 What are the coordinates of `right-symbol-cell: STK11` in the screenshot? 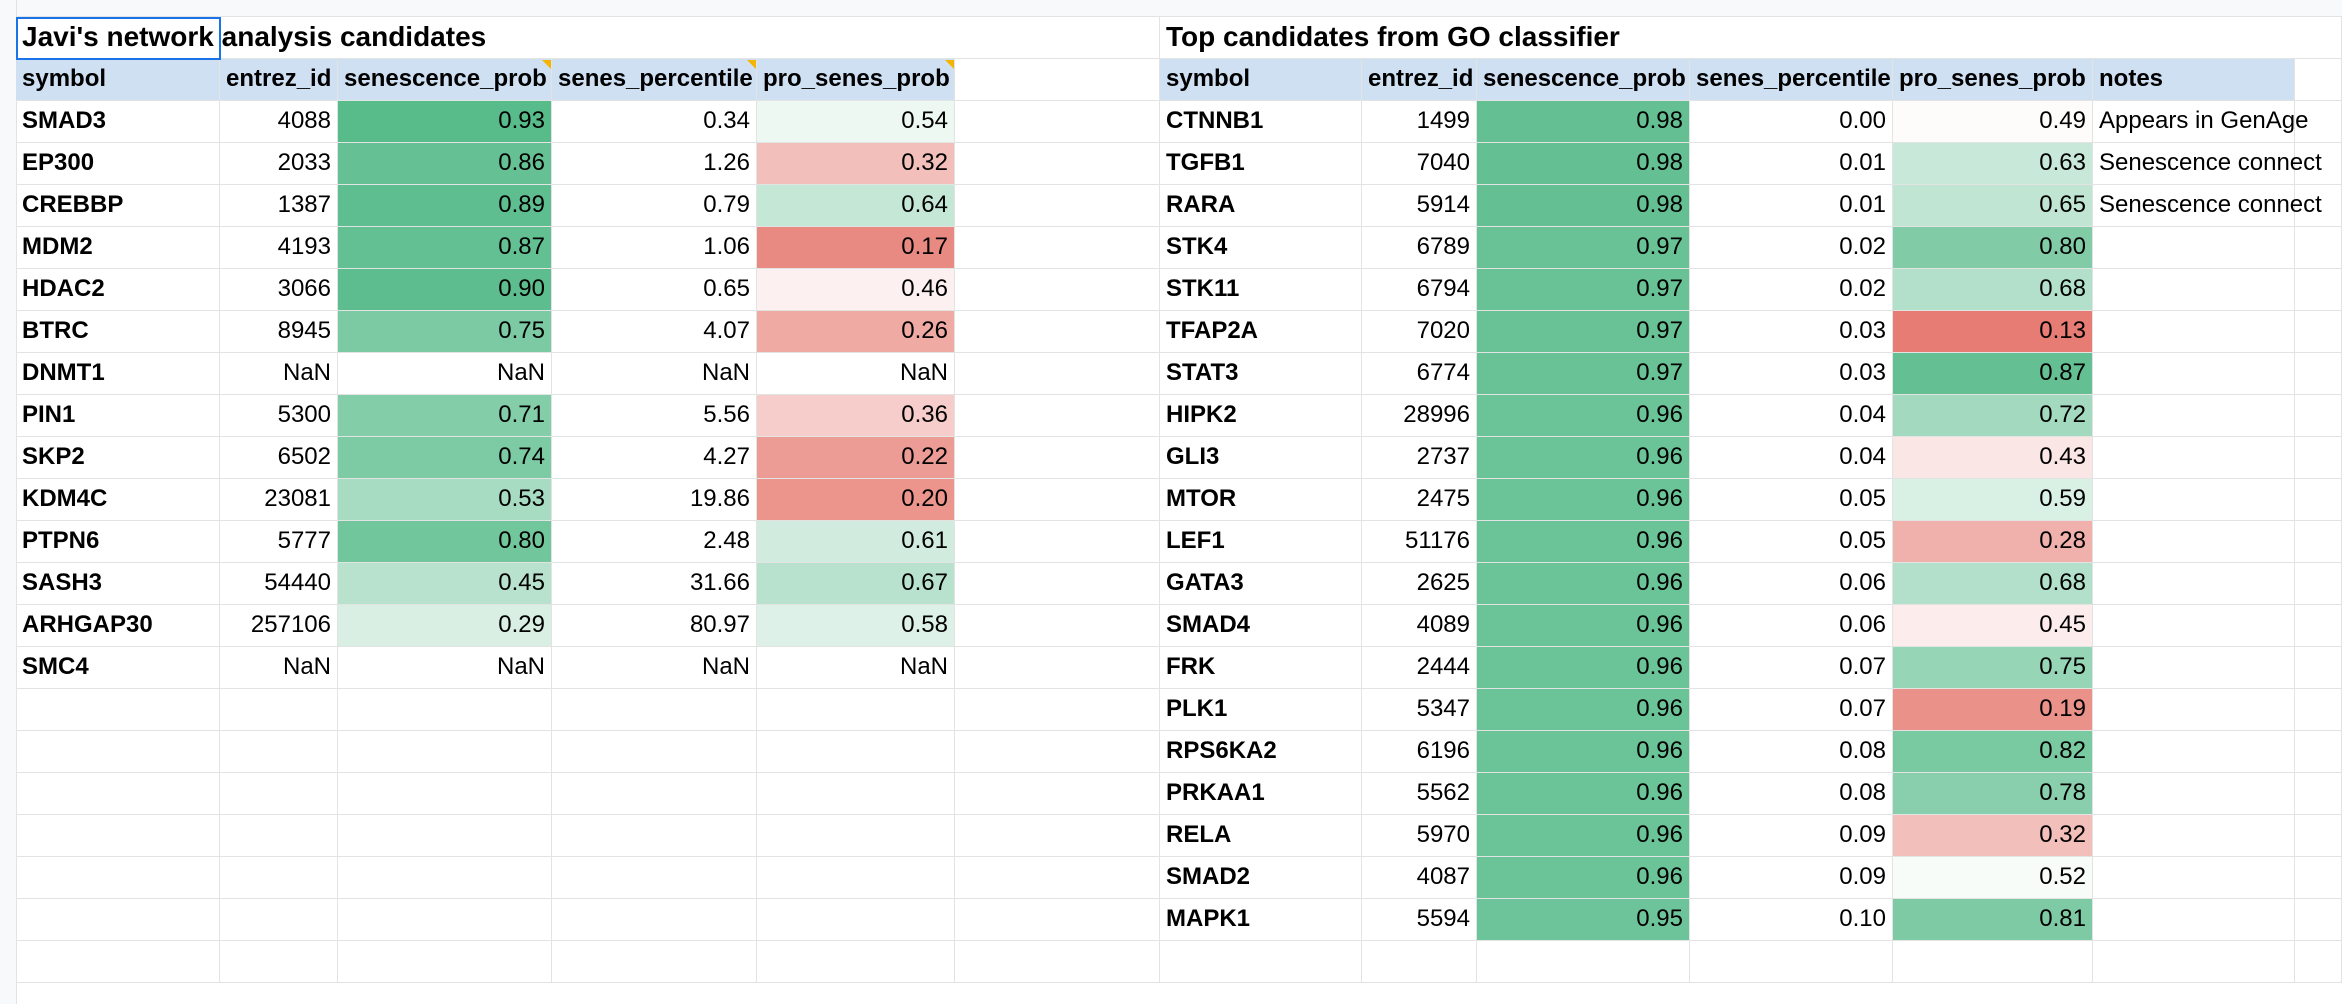 It's located at (1261, 290).